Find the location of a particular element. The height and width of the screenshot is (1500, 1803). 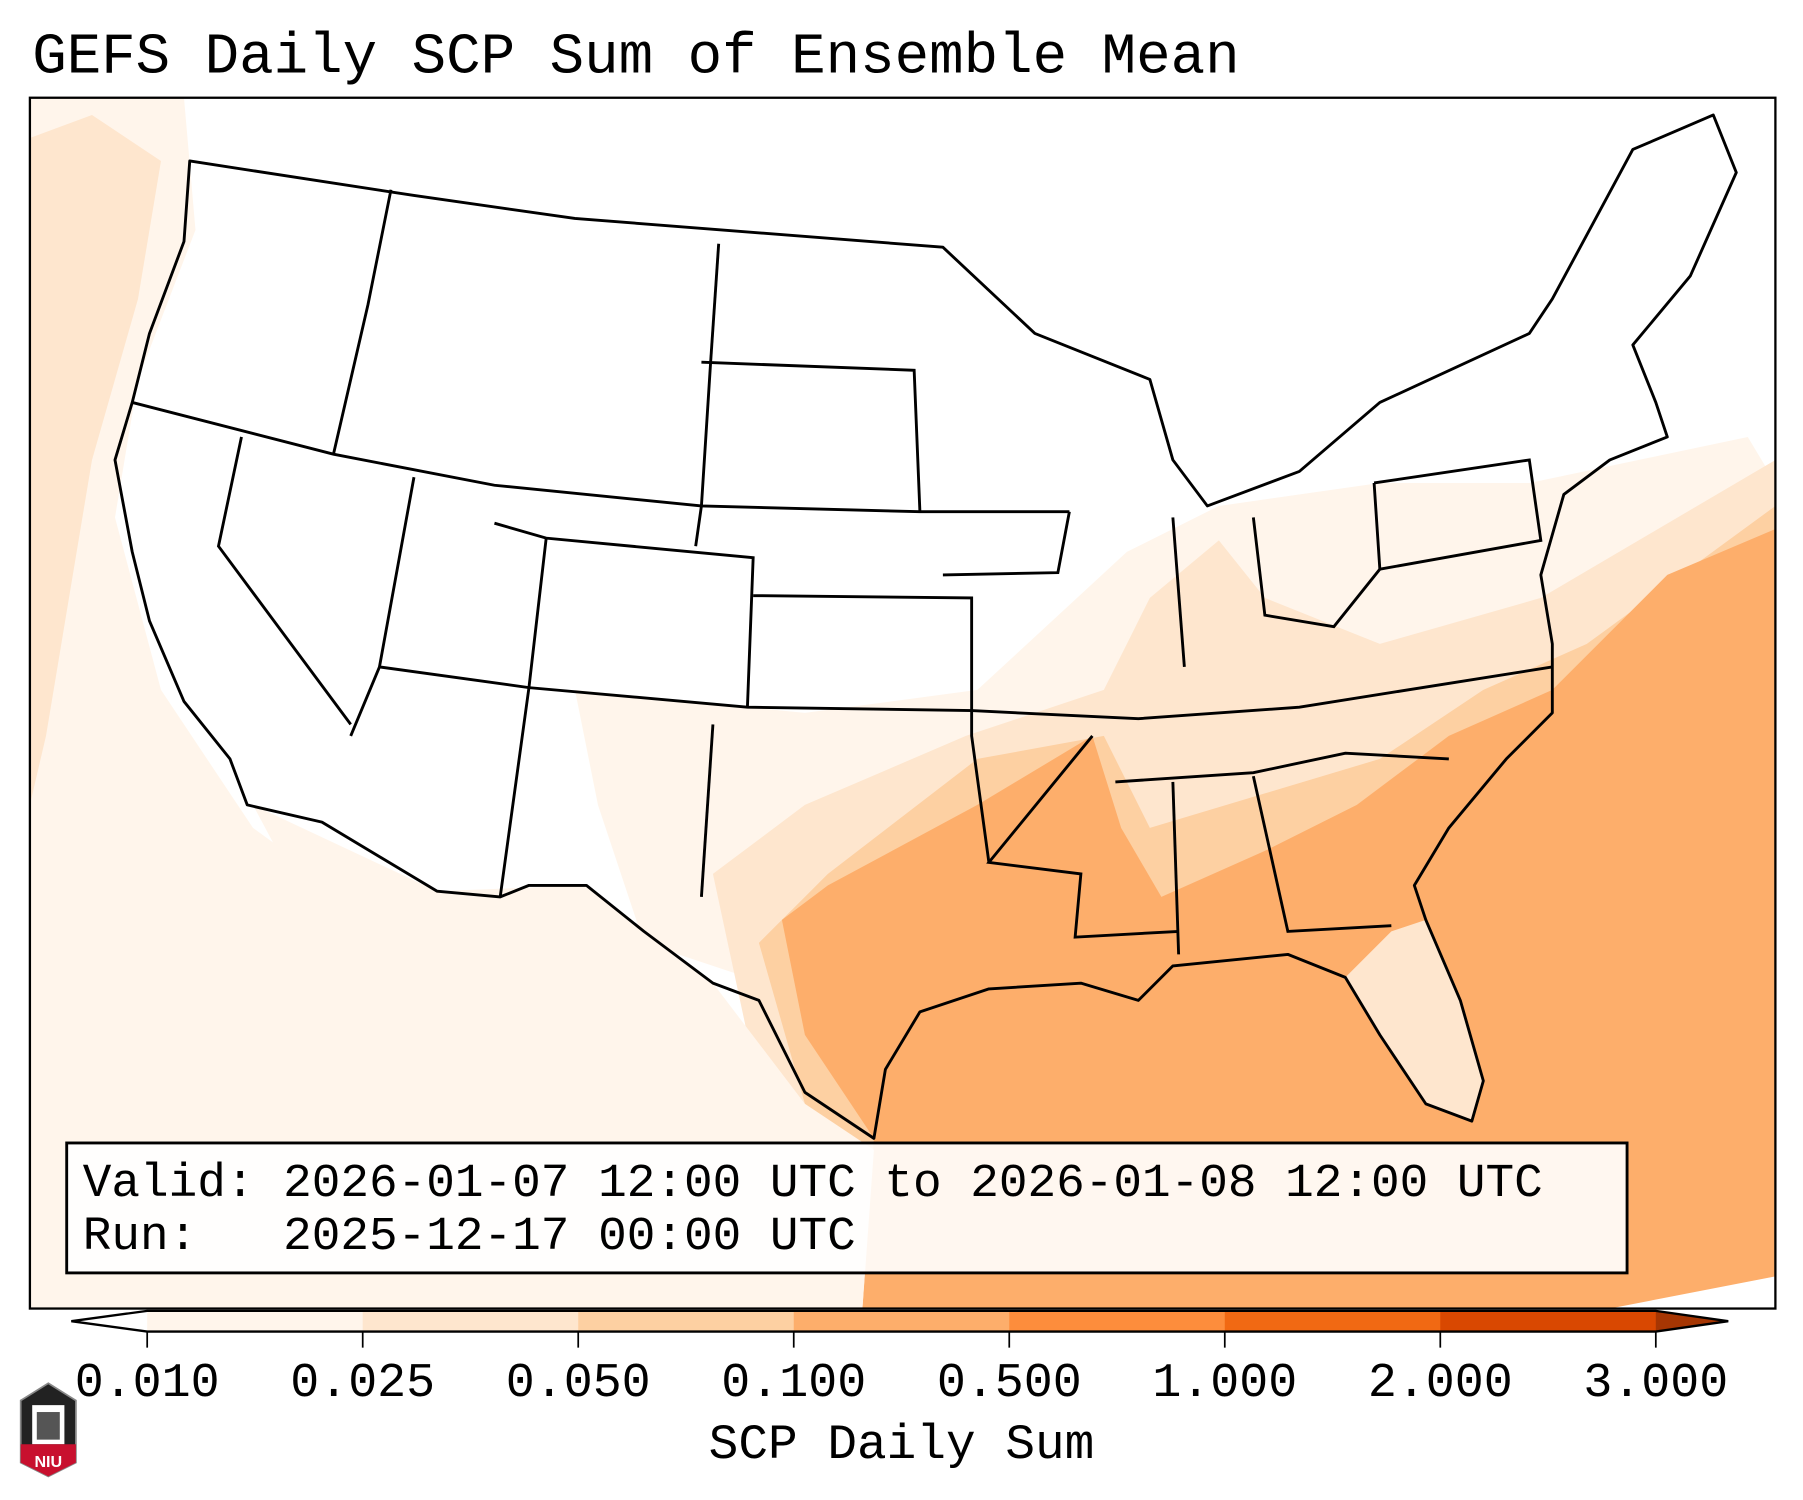

colorbar is located at coordinates (900, 1321).